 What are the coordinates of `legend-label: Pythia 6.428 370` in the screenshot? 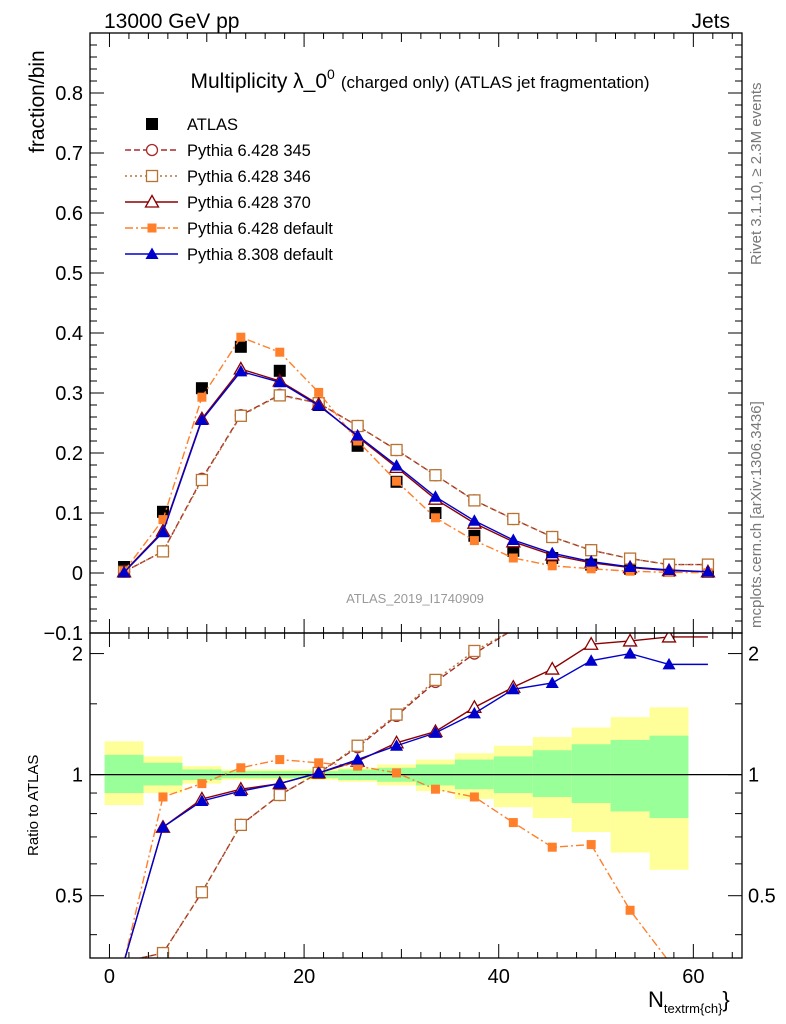 It's located at (249, 203).